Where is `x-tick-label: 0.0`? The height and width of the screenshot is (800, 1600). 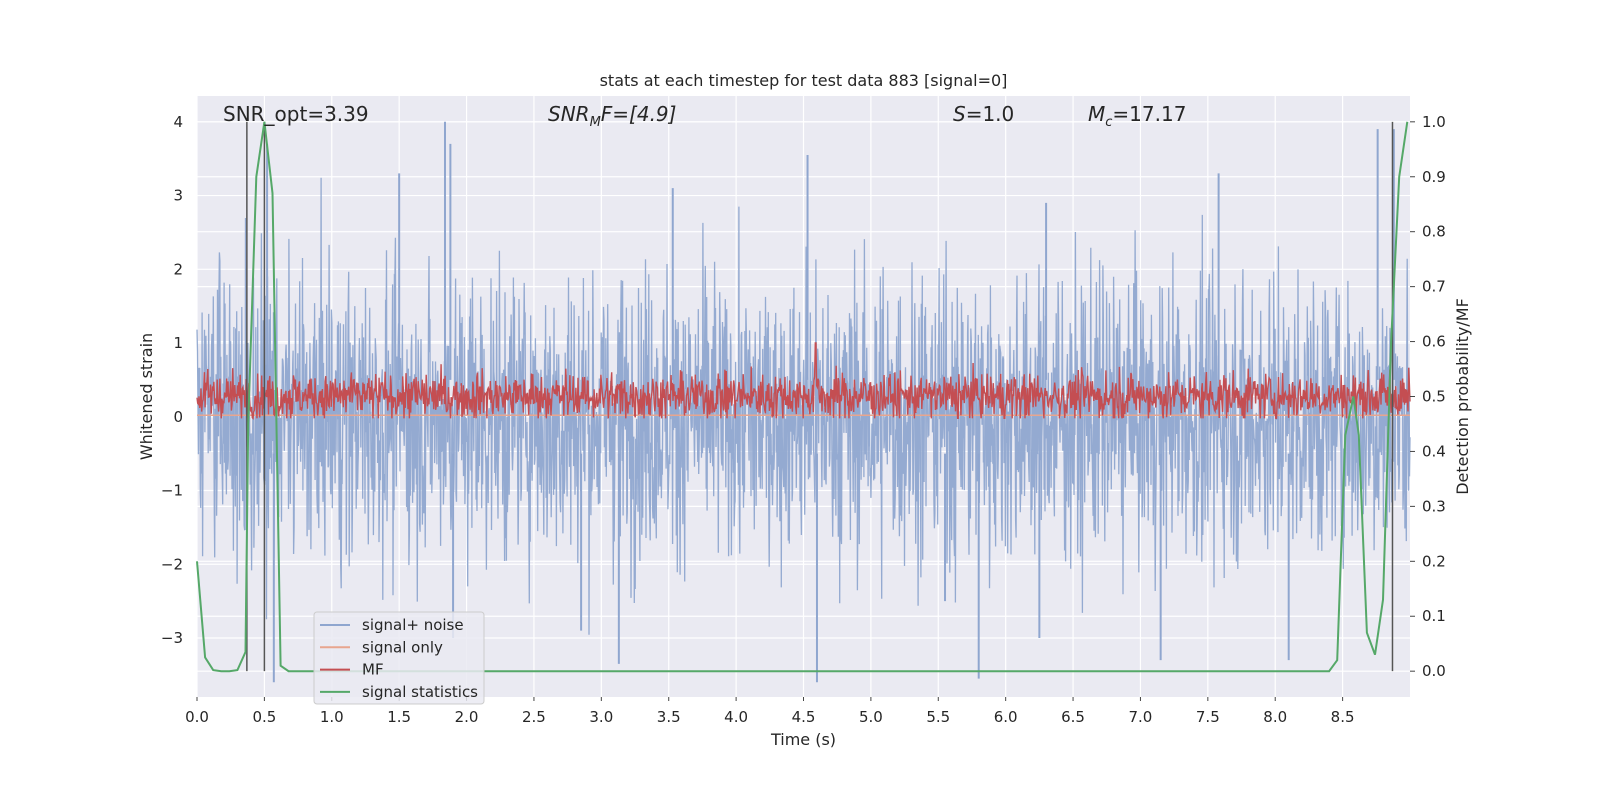
x-tick-label: 0.0 is located at coordinates (197, 717).